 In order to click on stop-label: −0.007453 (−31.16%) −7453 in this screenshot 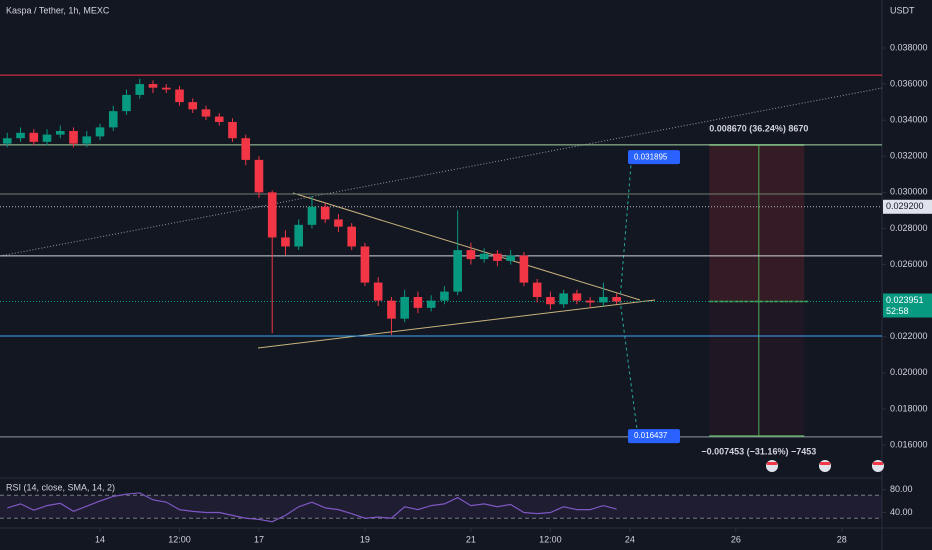, I will do `click(758, 451)`.